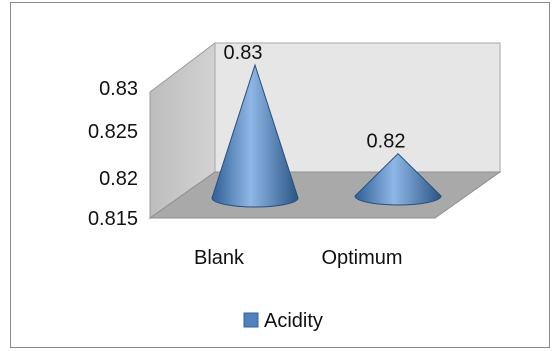 Image resolution: width=554 pixels, height=351 pixels. Describe the element at coordinates (113, 219) in the screenshot. I see `y-tick-label: 0.815` at that location.